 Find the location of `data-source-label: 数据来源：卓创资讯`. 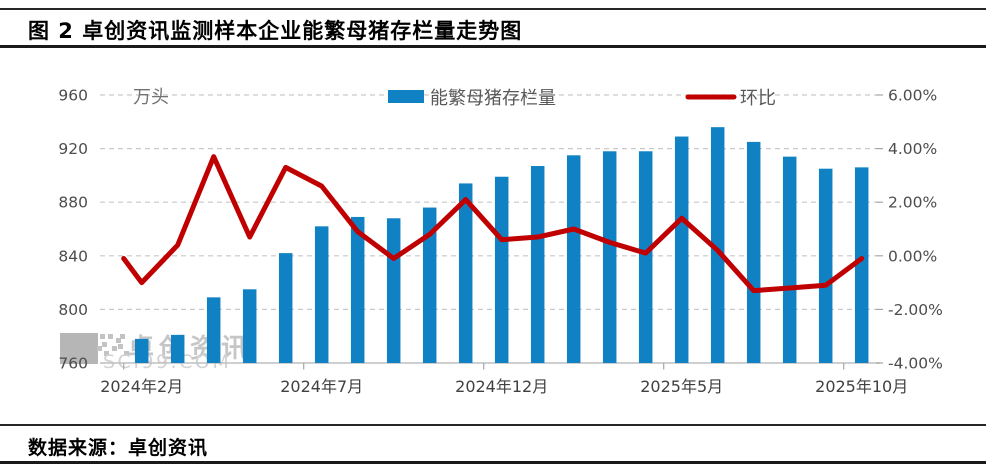

data-source-label: 数据来源：卓创资讯 is located at coordinates (118, 448).